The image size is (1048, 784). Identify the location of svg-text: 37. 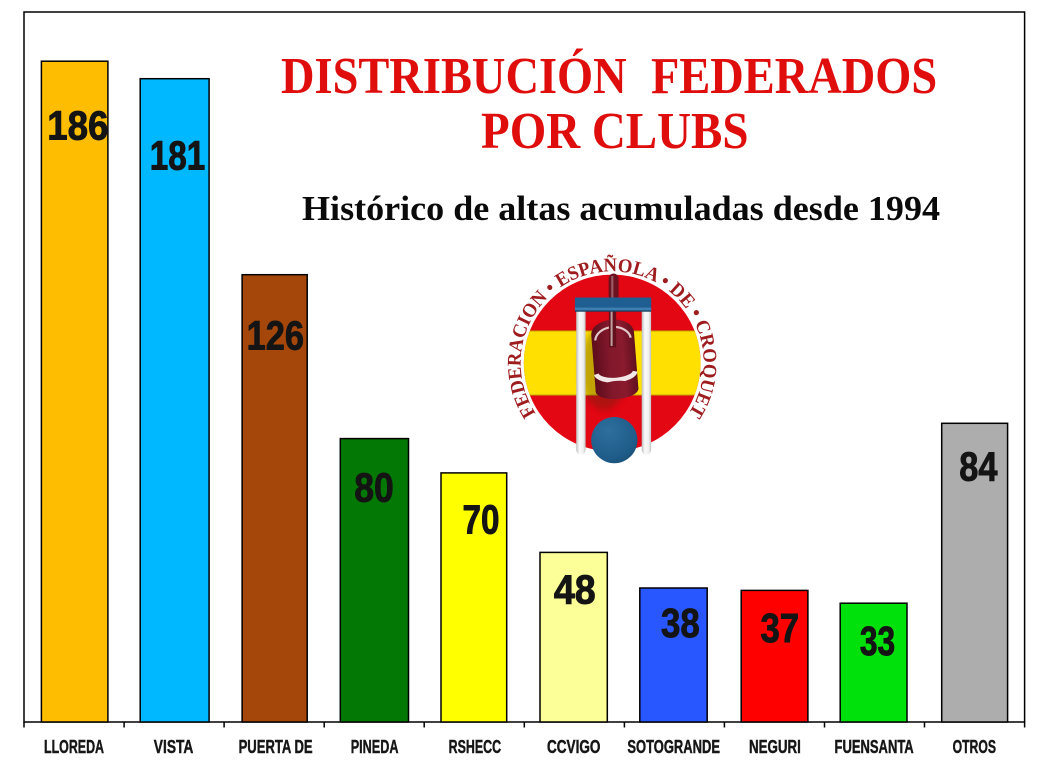
(779, 628).